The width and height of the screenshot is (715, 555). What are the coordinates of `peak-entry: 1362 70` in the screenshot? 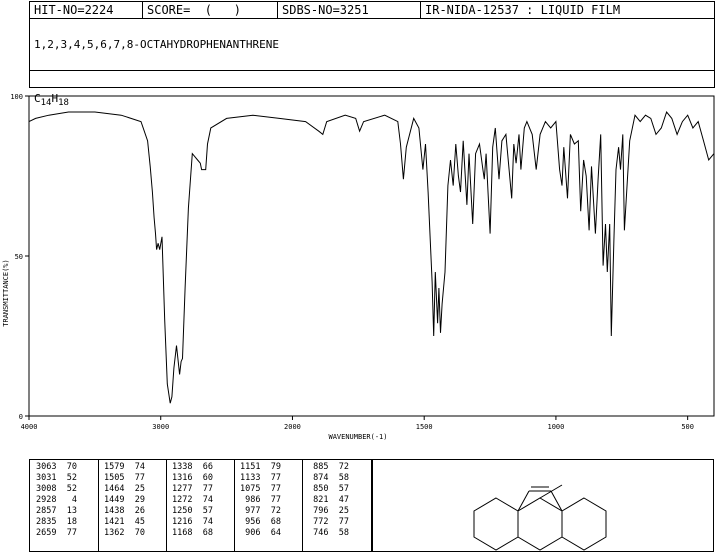 It's located at (124, 533).